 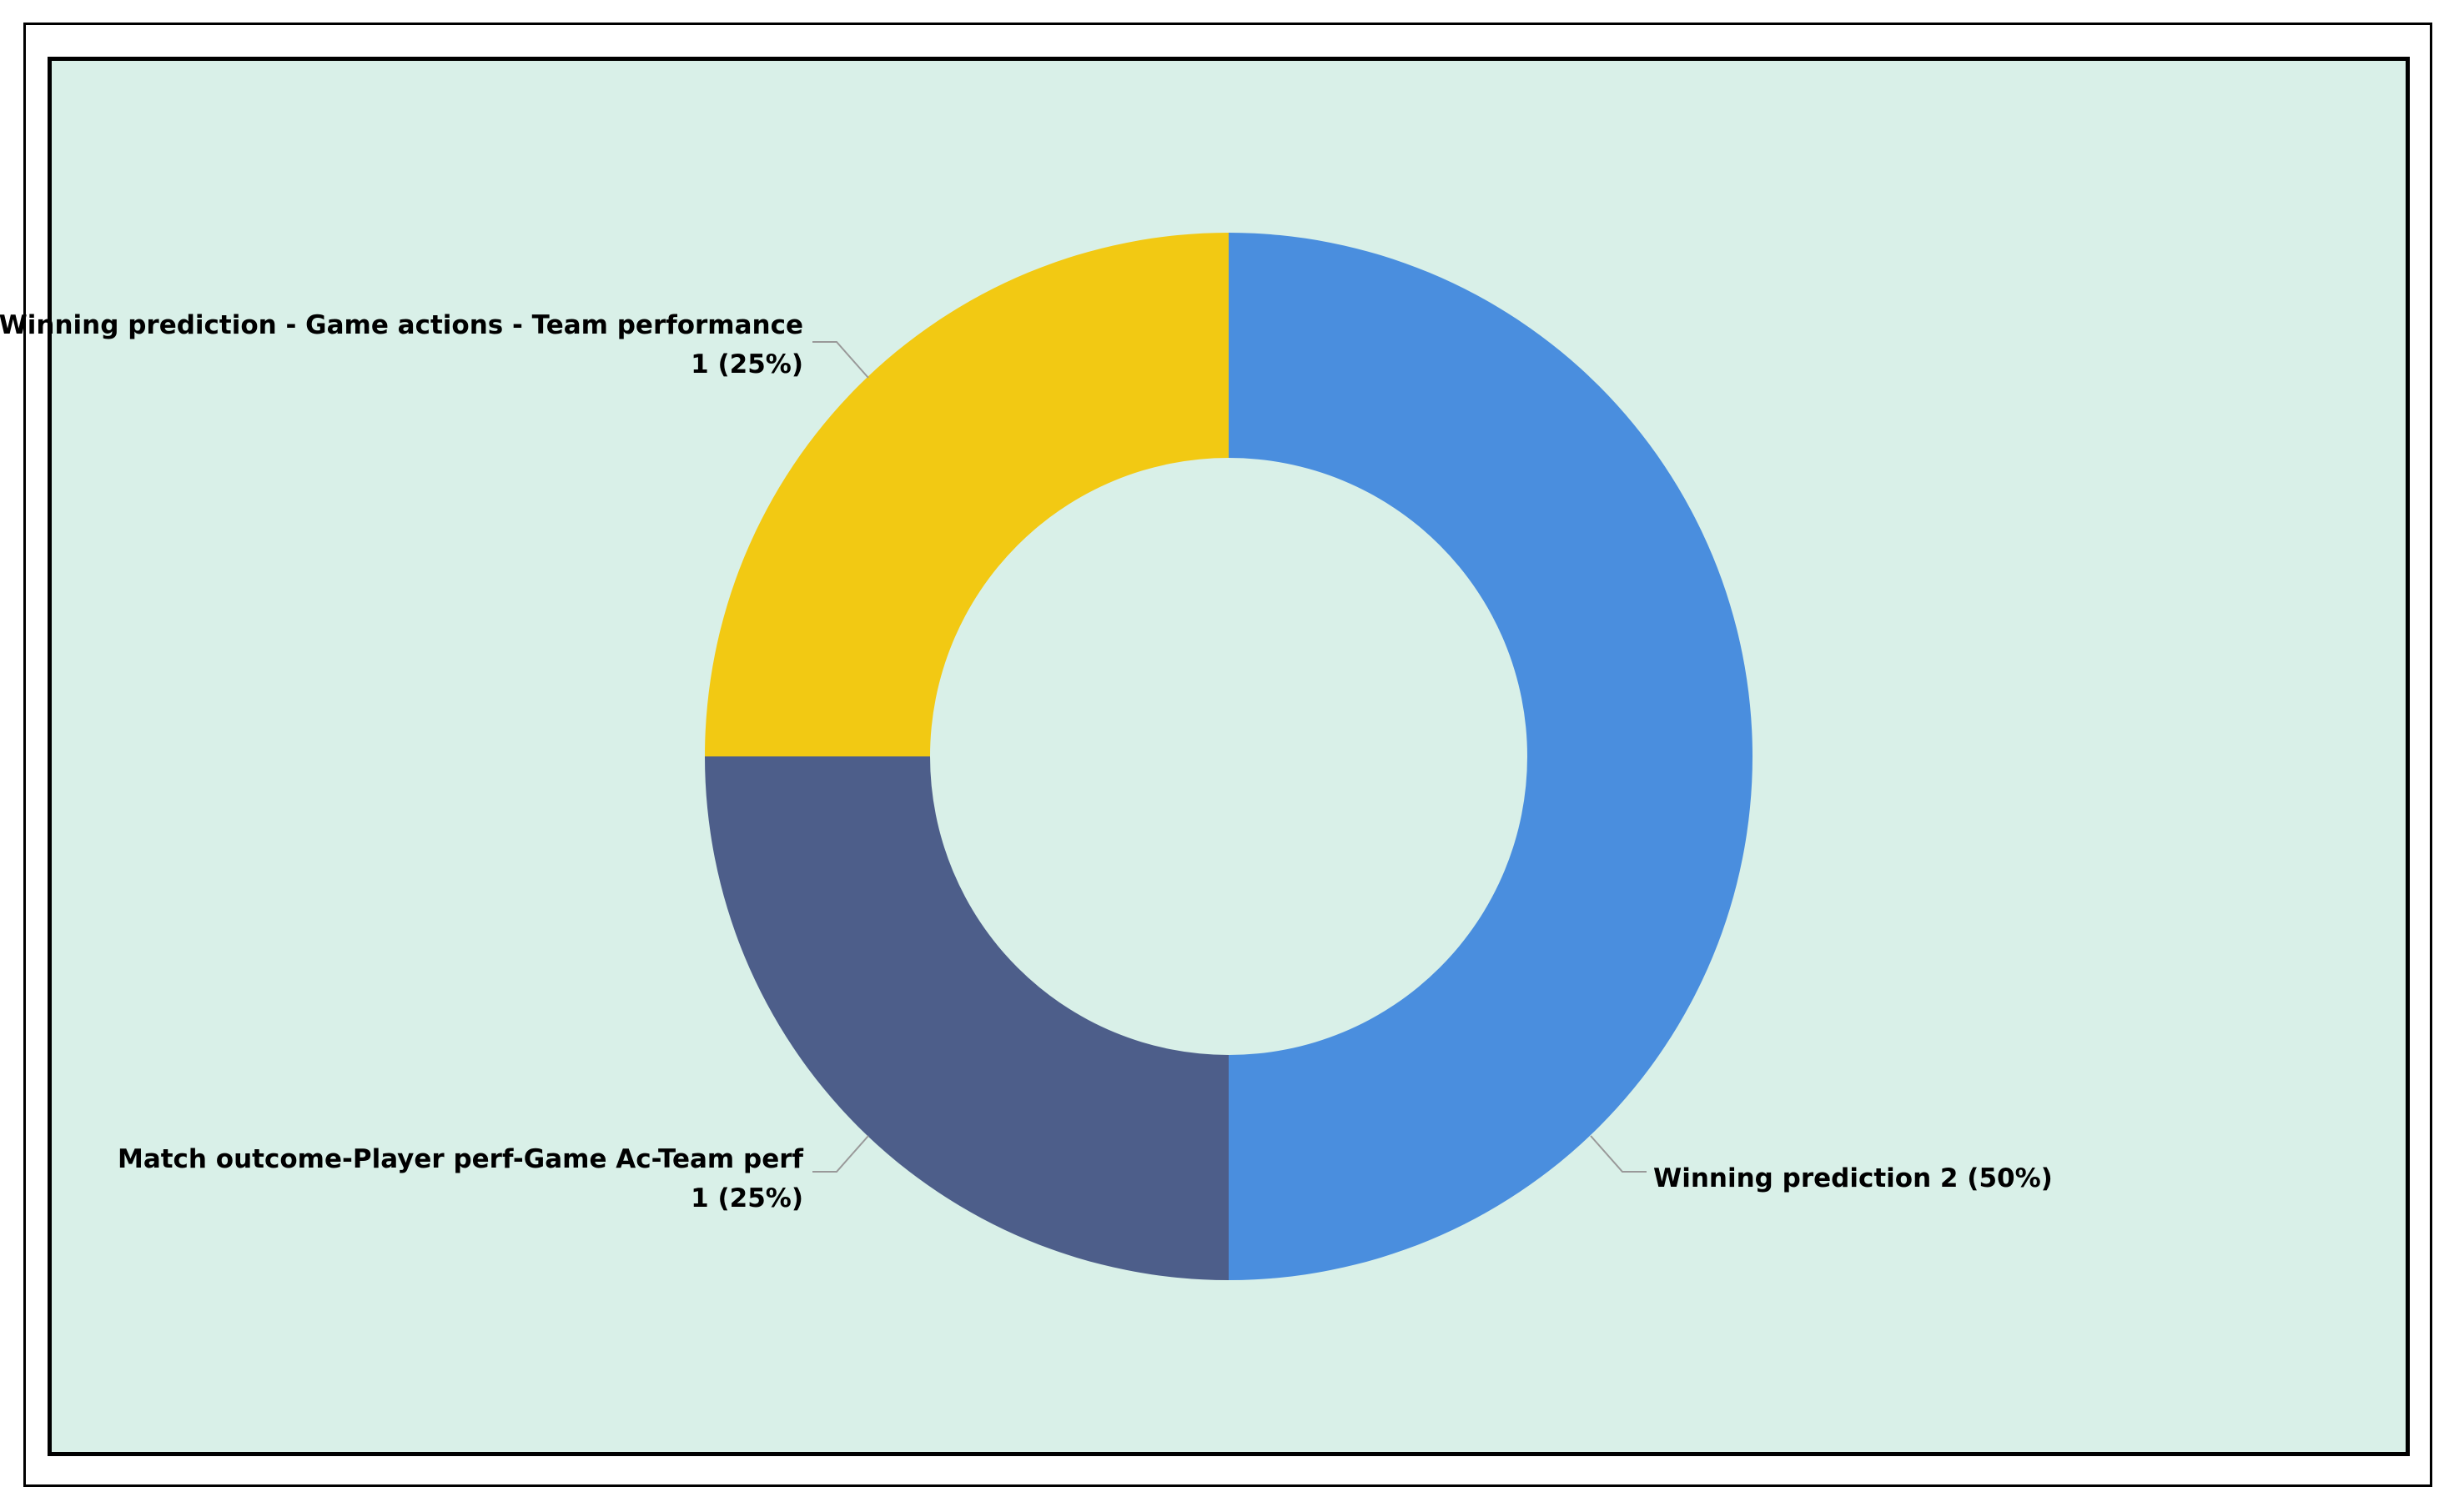 What do you see at coordinates (747, 364) in the screenshot?
I see `slice-value-label-3: 1 (25%)` at bounding box center [747, 364].